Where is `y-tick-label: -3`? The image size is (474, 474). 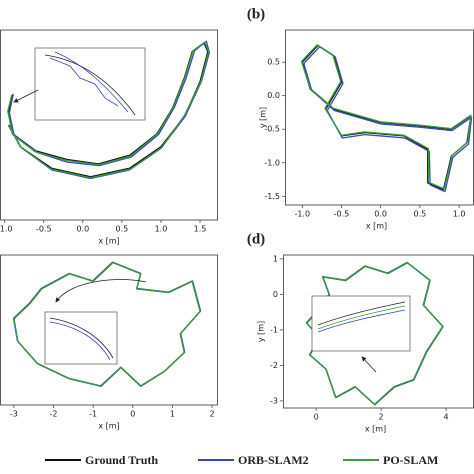 y-tick-label: -3 is located at coordinates (274, 400).